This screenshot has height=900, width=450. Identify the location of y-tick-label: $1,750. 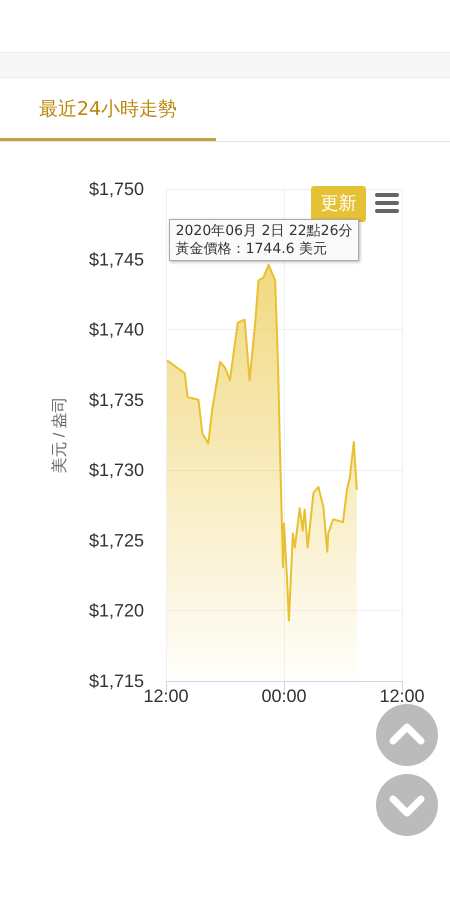
(116, 189).